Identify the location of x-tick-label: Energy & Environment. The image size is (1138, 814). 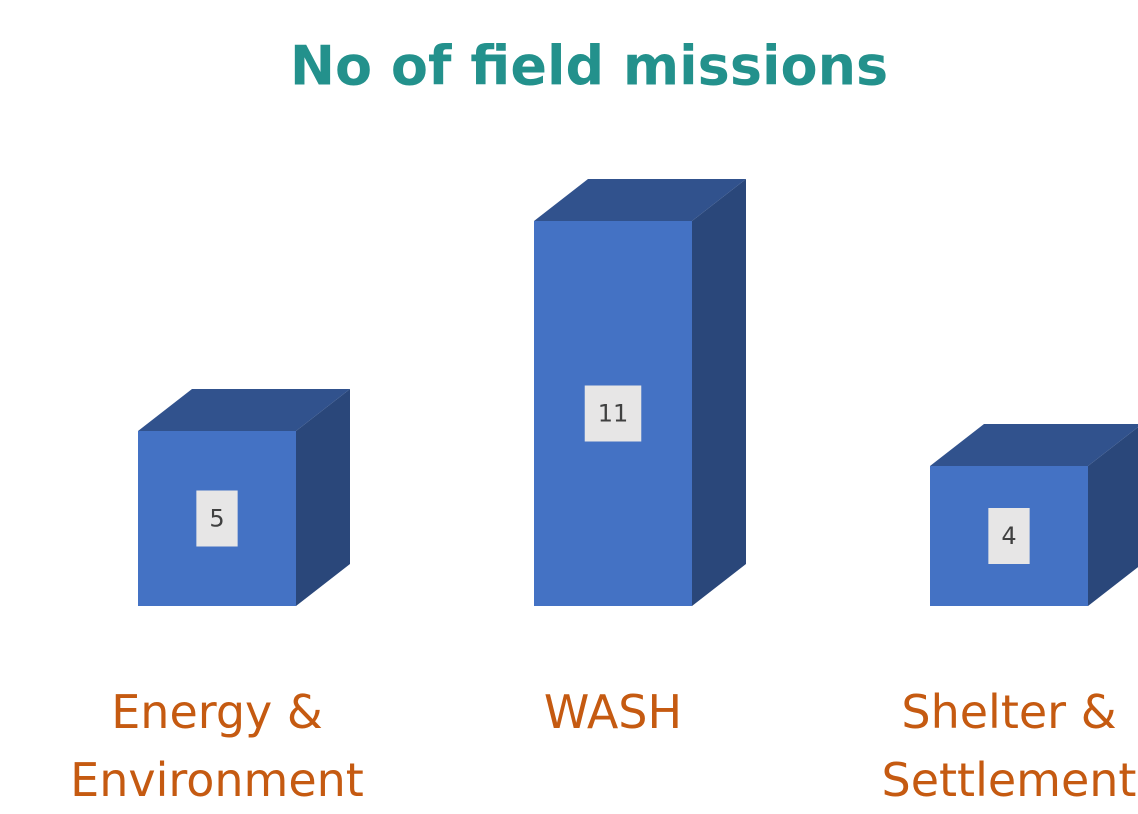
(217, 746).